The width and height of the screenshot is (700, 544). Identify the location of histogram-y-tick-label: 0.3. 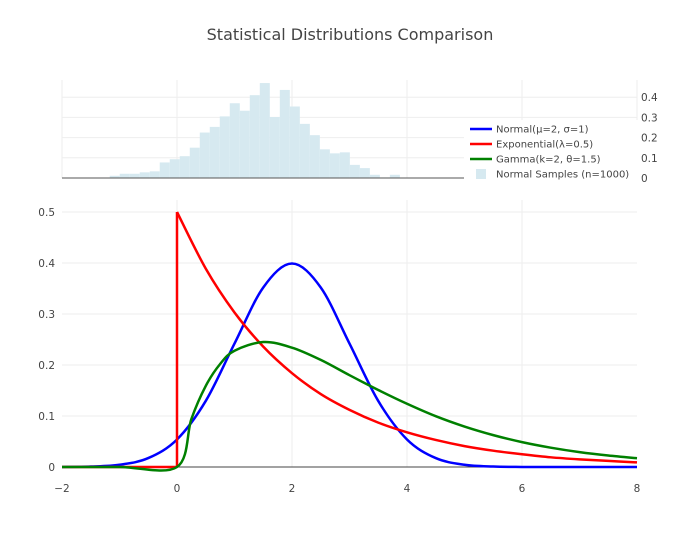
(649, 118).